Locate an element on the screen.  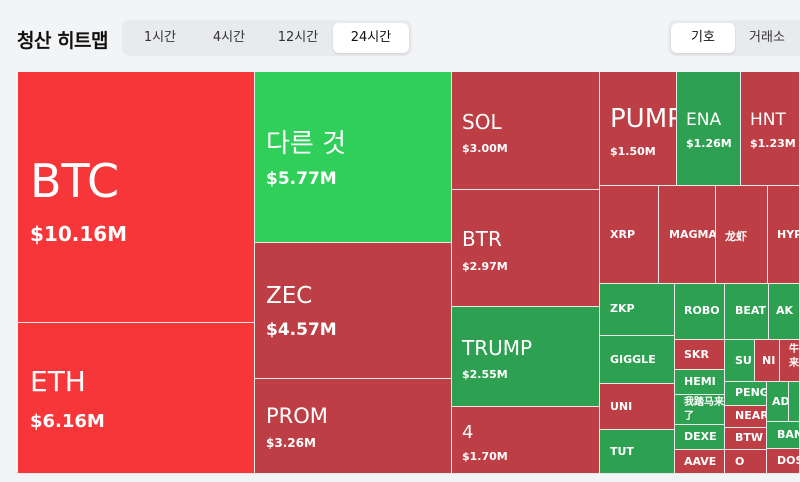
tile-dexe: DEXE is located at coordinates (700, 437).